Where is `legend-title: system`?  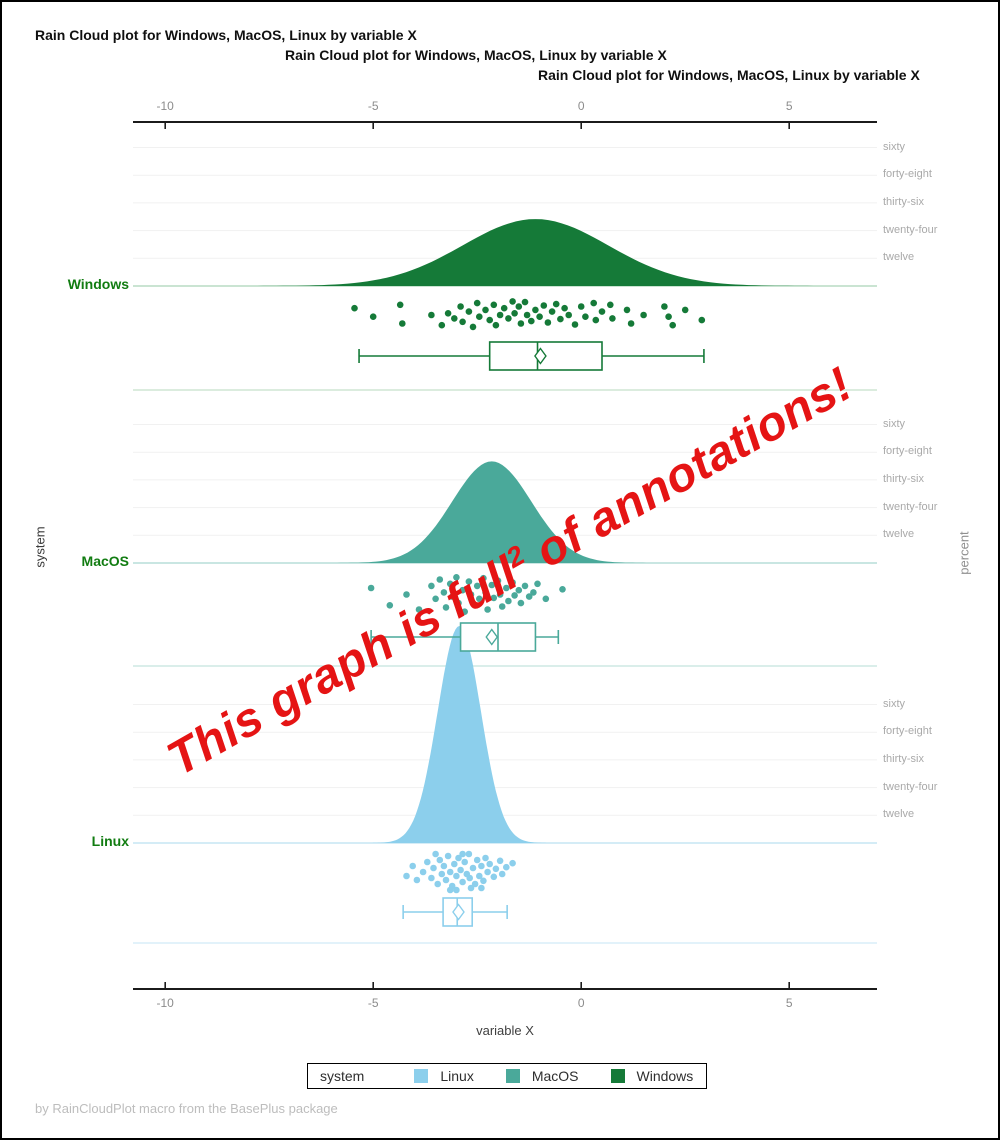
legend-title: system is located at coordinates (342, 1076).